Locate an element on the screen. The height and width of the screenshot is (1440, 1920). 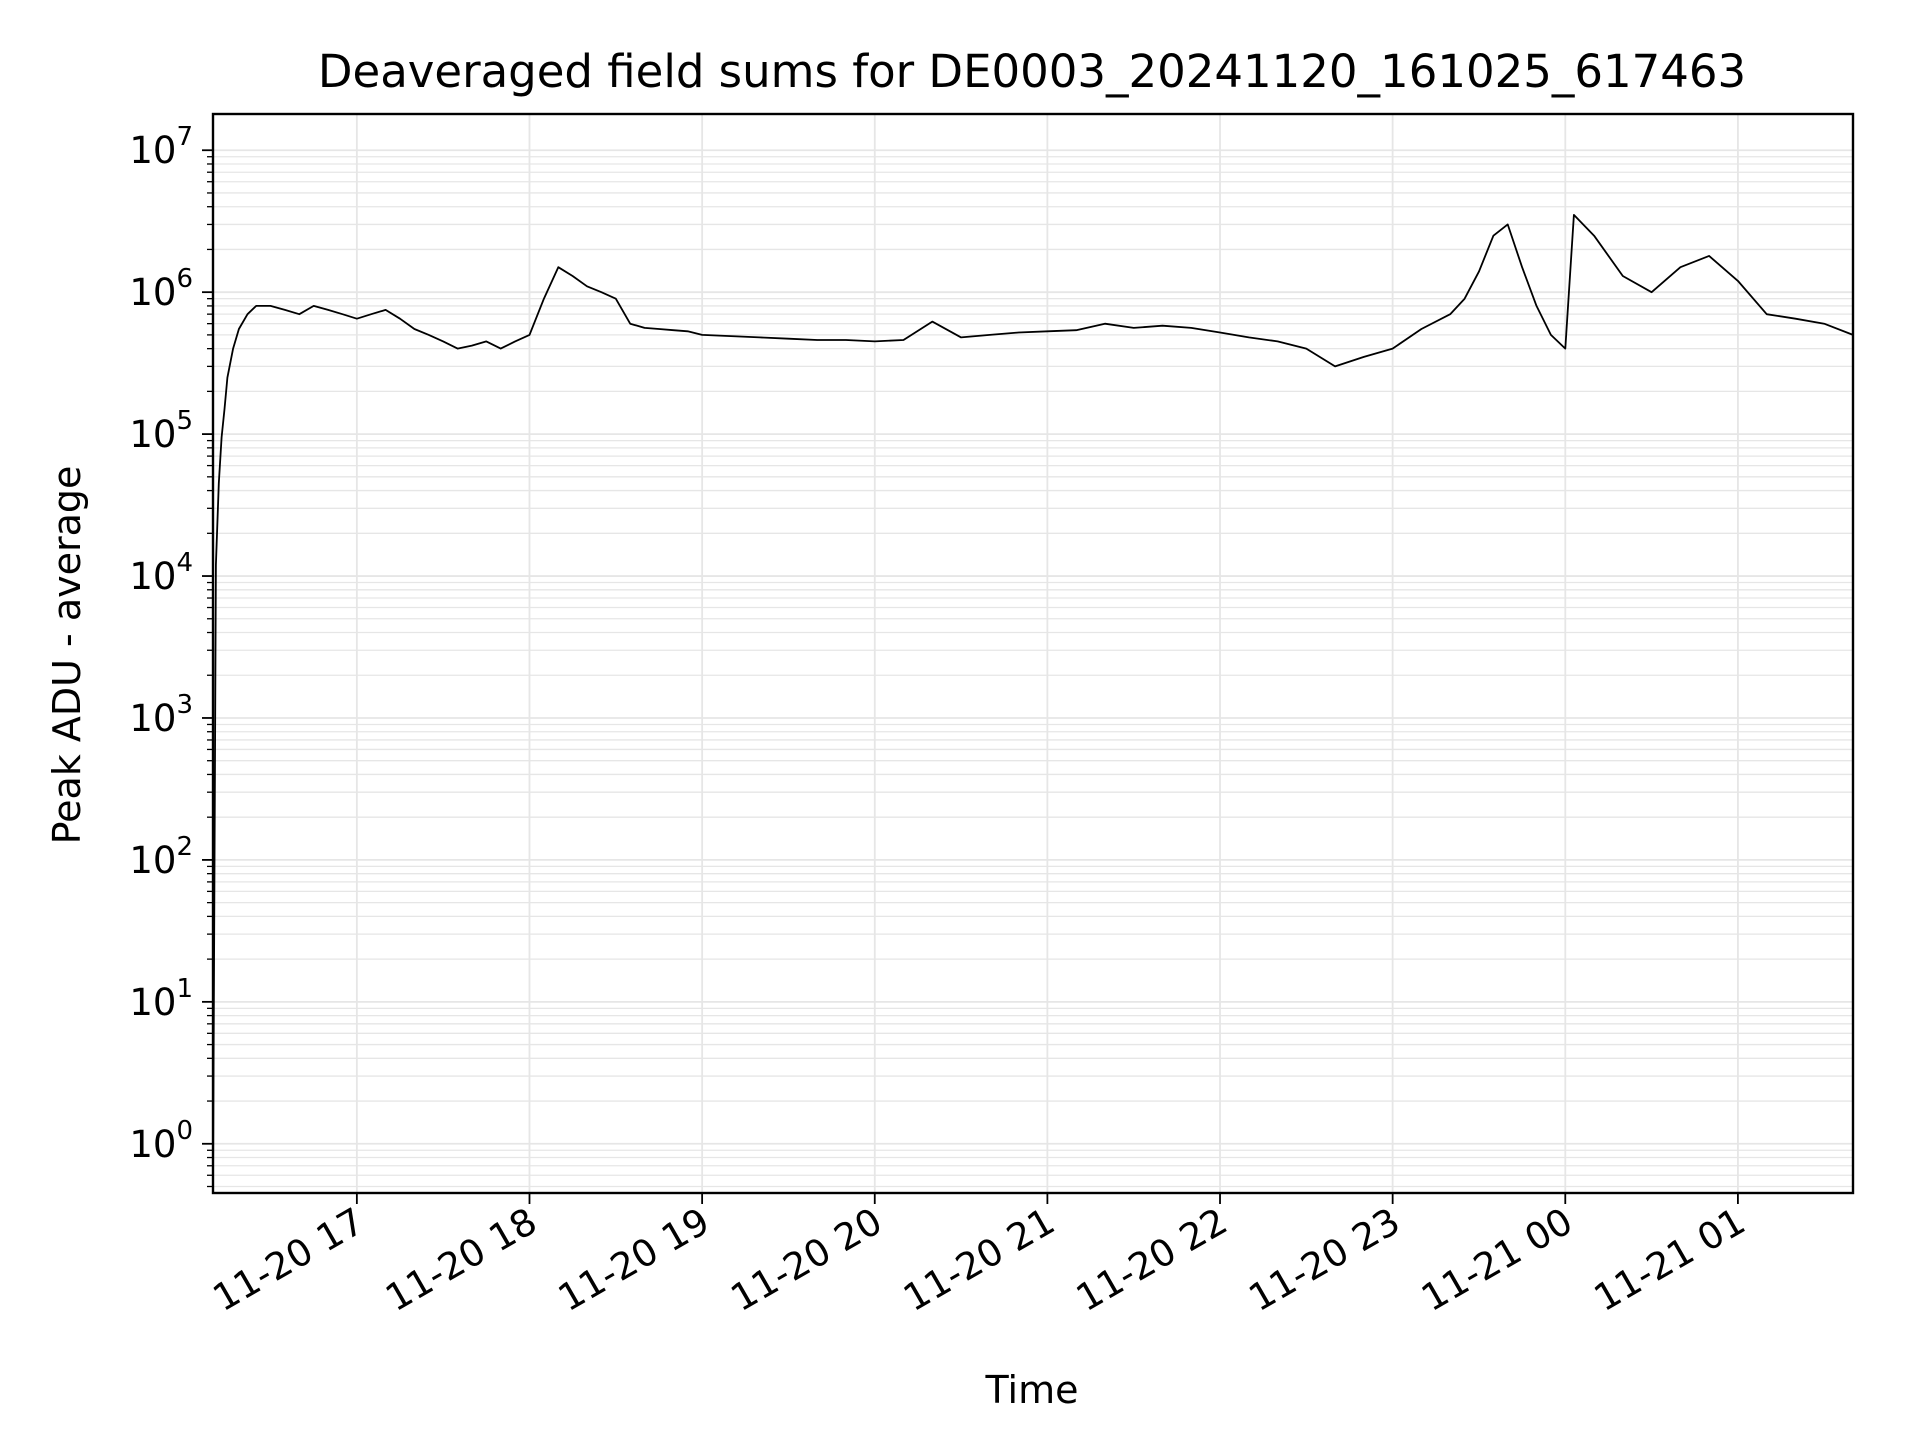
y-tick-label: 10⁶ is located at coordinates (161, 289).